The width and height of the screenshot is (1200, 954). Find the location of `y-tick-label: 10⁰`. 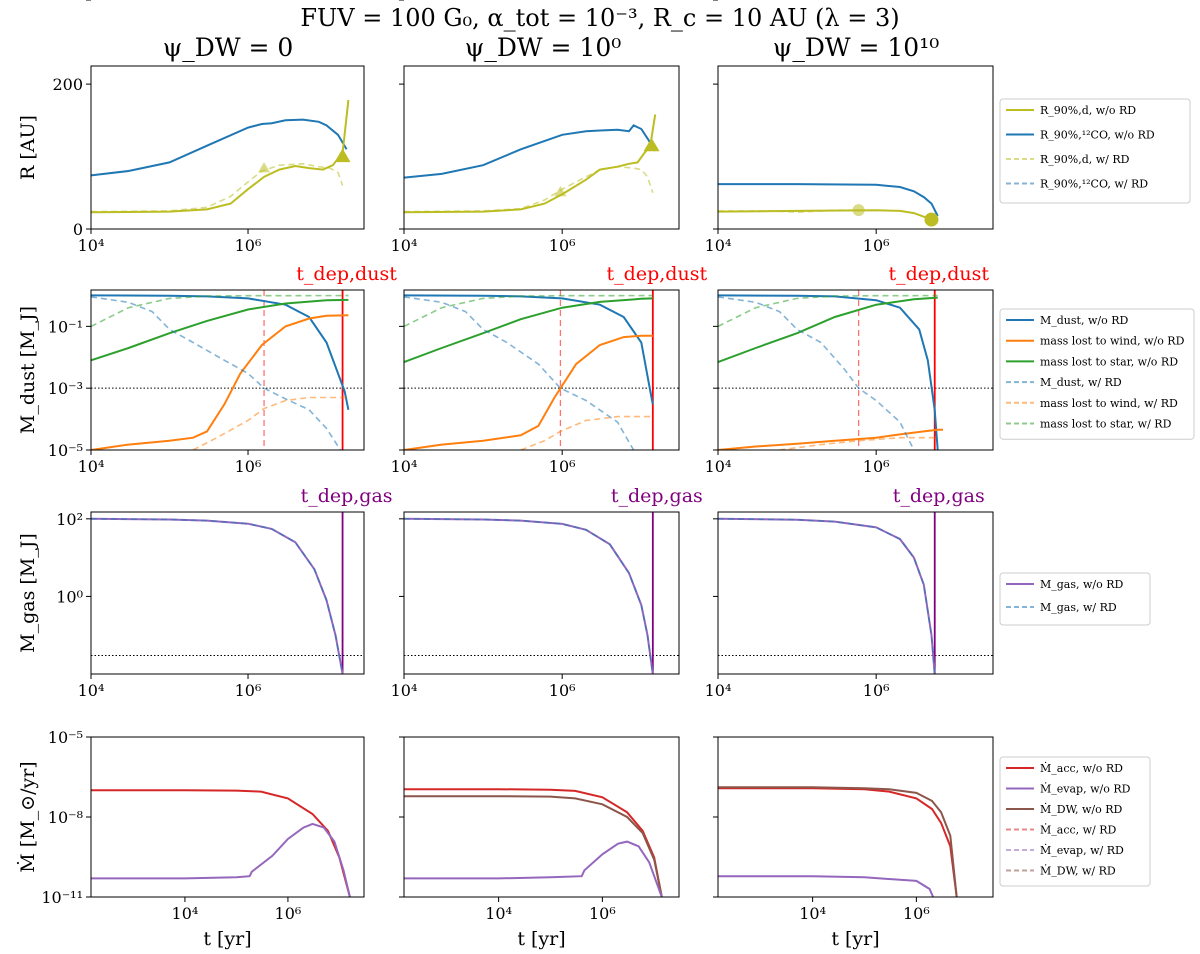

y-tick-label: 10⁰ is located at coordinates (69, 596).